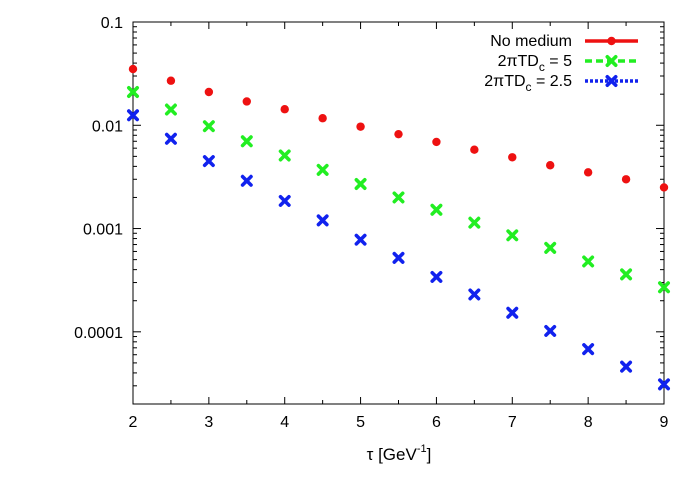 The width and height of the screenshot is (692, 483). What do you see at coordinates (552, 81) in the screenshot?
I see `legend-label-tail: = 2.5` at bounding box center [552, 81].